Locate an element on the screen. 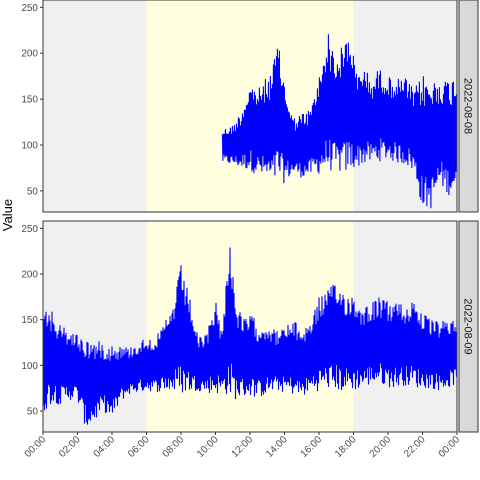 Image resolution: width=480 pixels, height=480 pixels. x-tick-label: 02:00 is located at coordinates (70, 447).